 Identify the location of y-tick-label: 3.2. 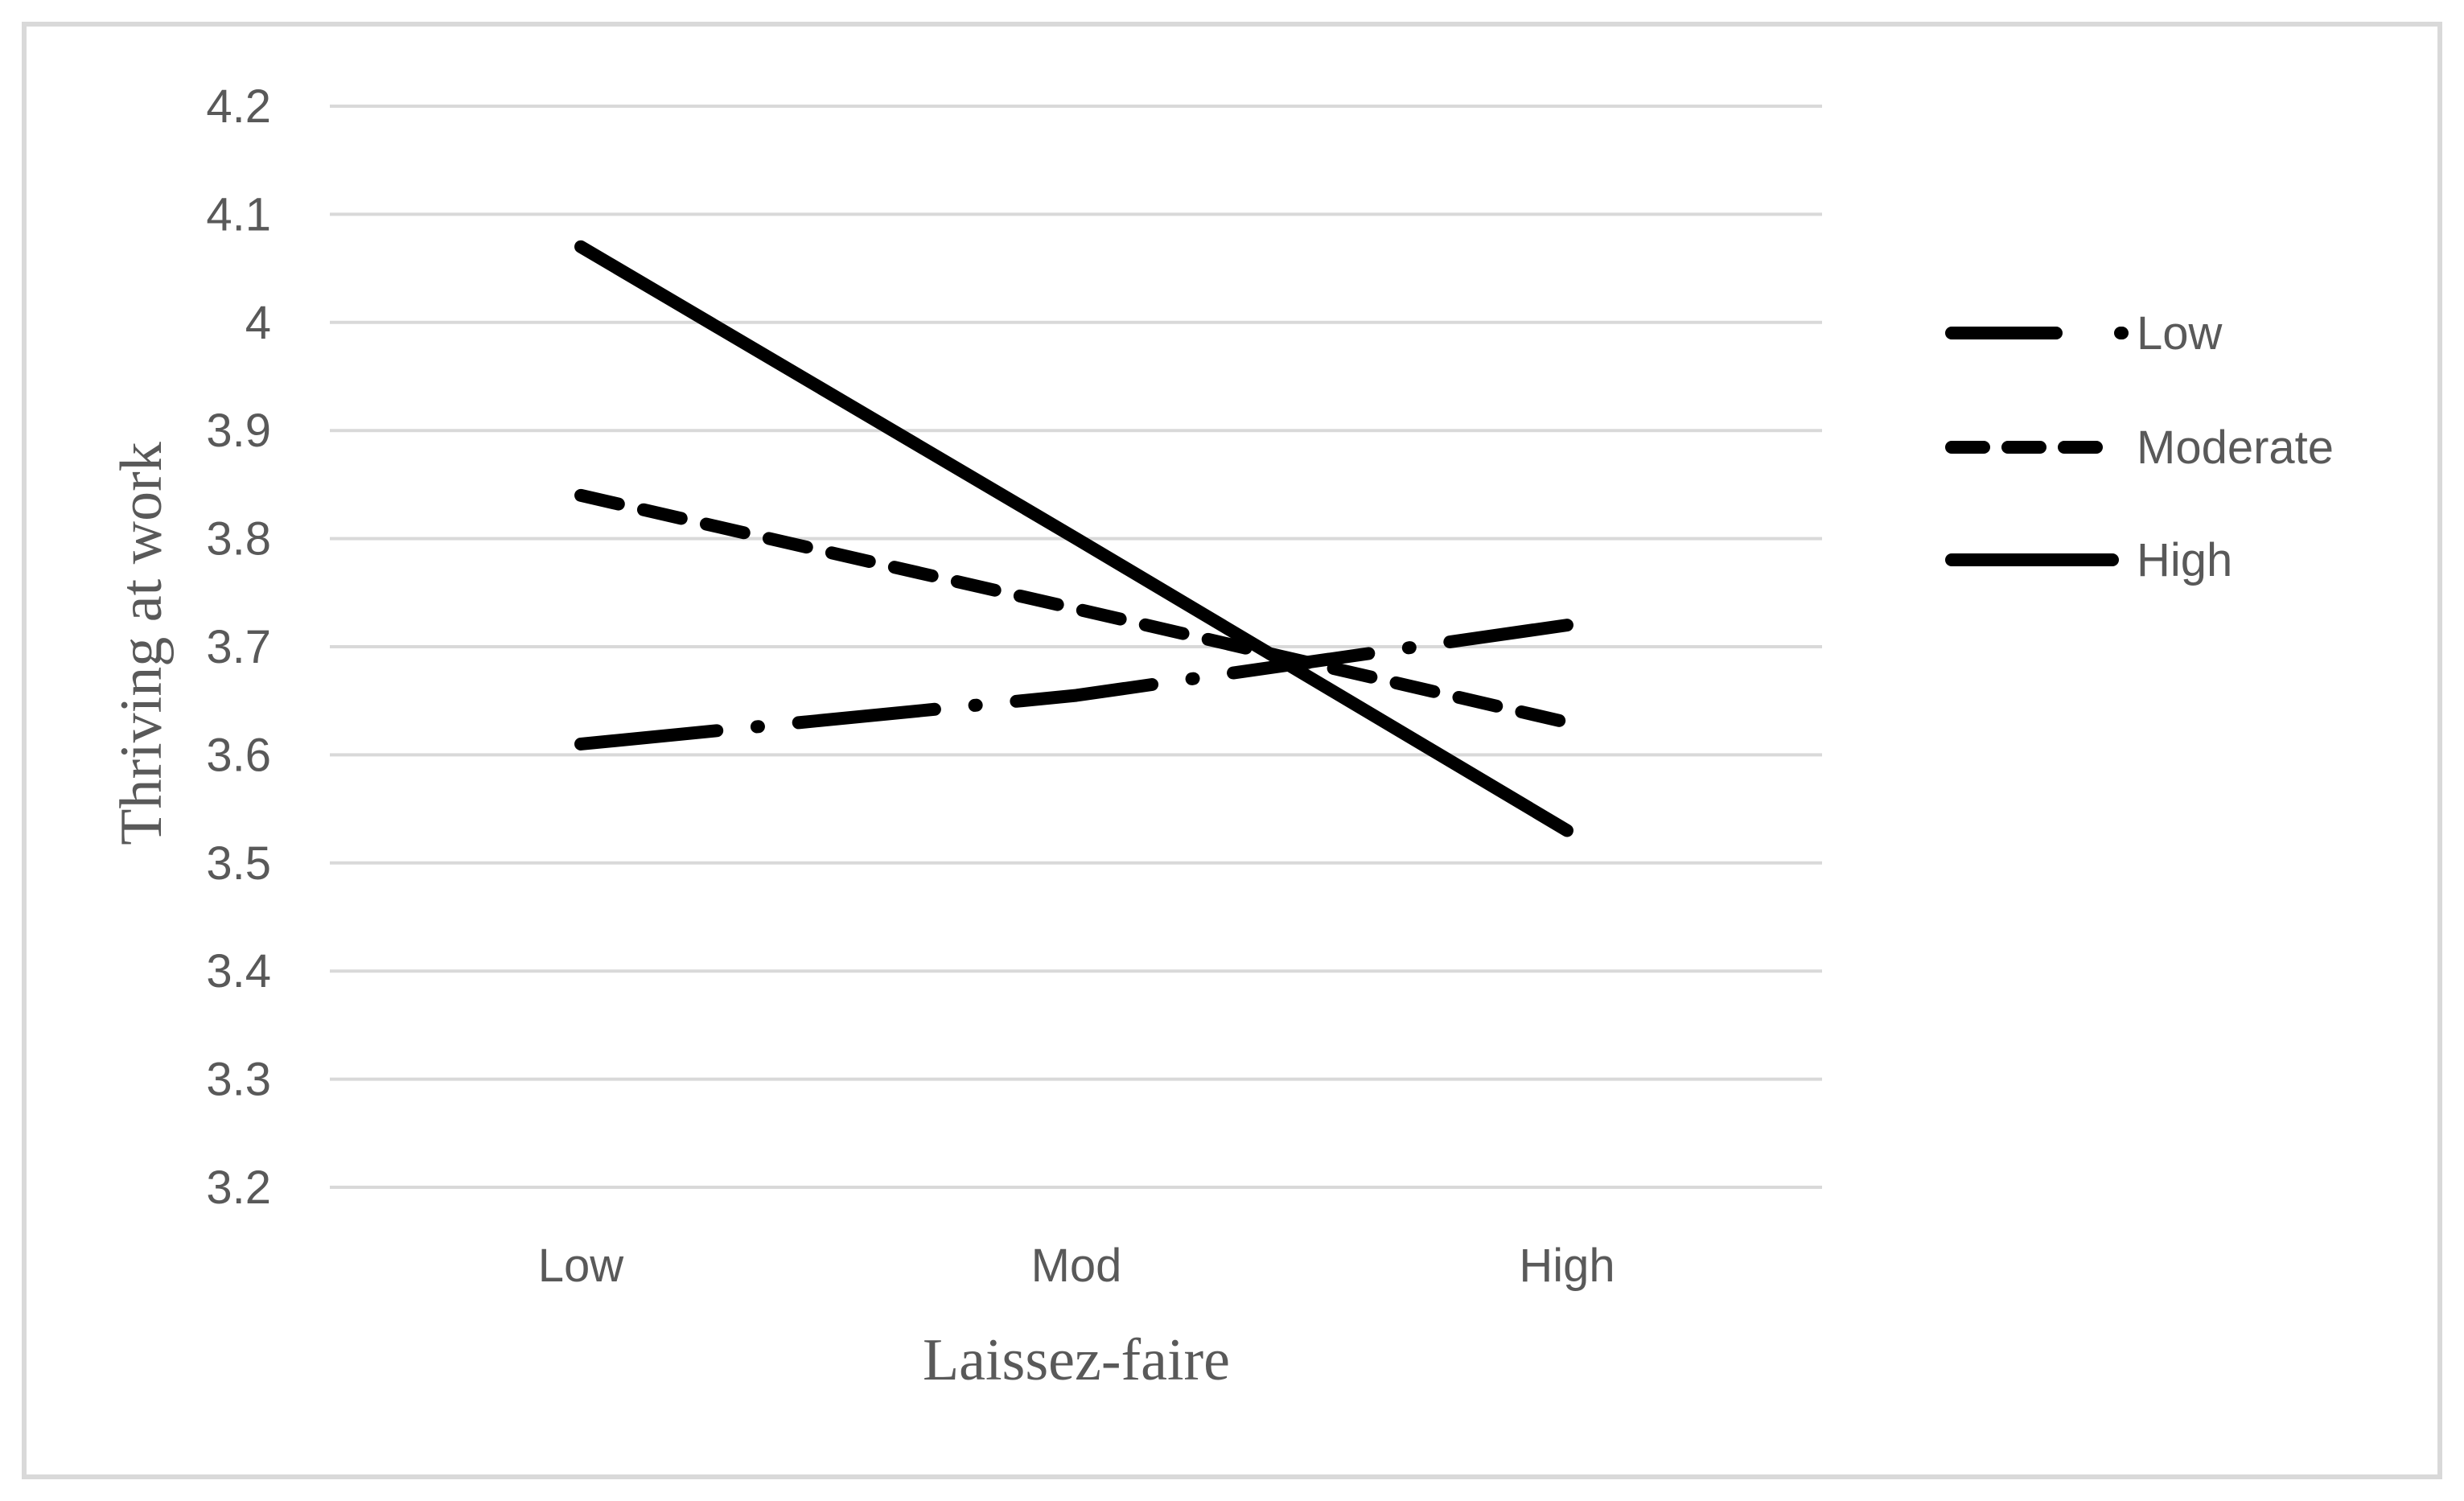
(238, 1188).